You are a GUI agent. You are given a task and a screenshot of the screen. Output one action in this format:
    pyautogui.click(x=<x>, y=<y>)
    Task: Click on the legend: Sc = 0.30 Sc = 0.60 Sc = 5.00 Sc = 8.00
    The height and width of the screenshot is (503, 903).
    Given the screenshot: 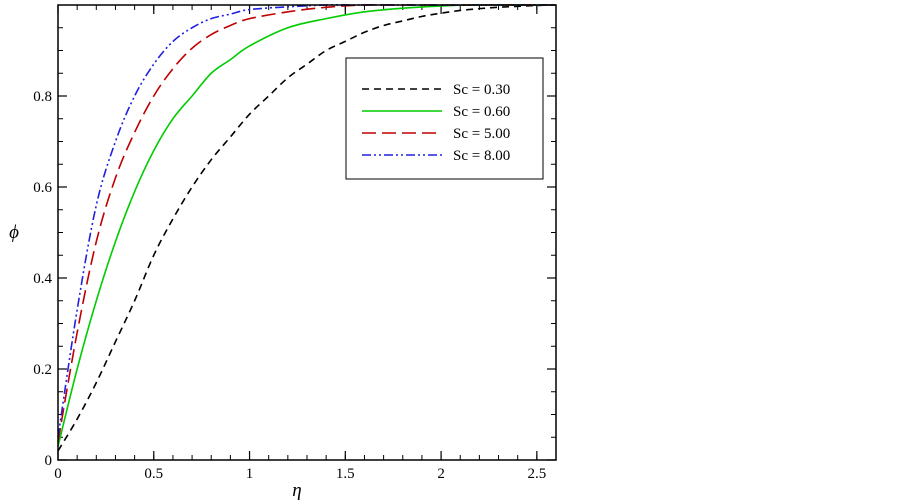 What is the action you would take?
    pyautogui.click(x=444, y=118)
    